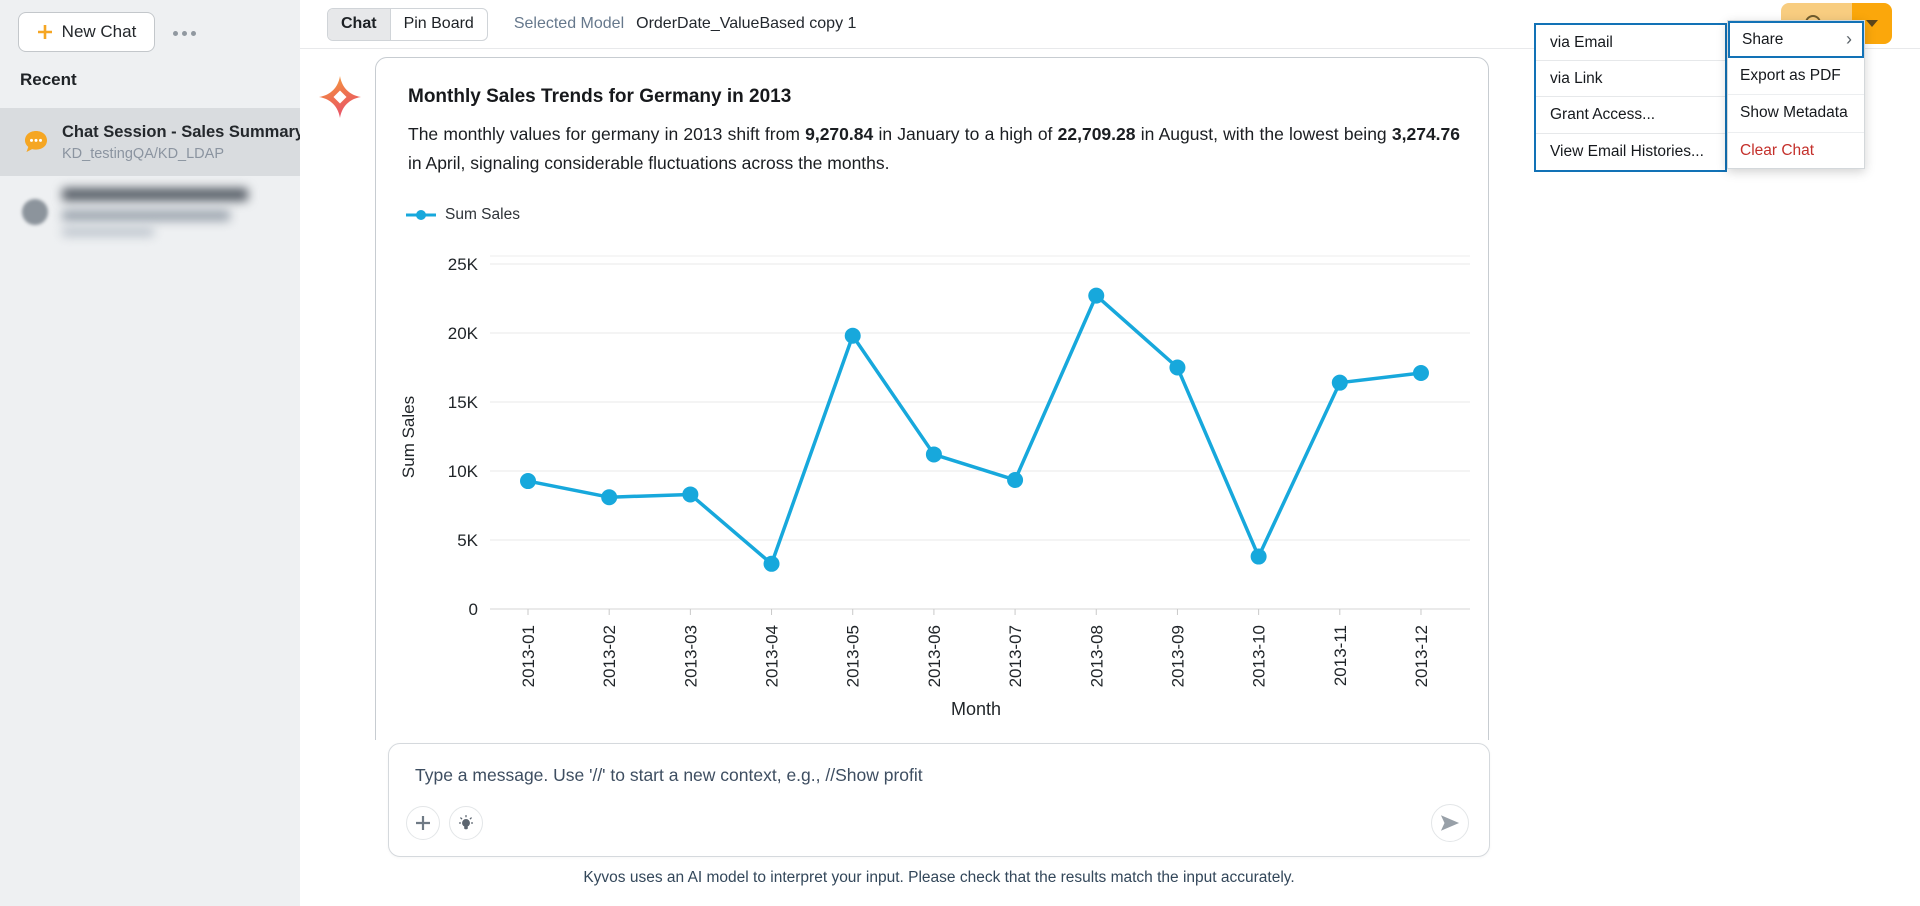 The image size is (1920, 906). What do you see at coordinates (528, 656) in the screenshot?
I see `svg-text: 2013-01` at bounding box center [528, 656].